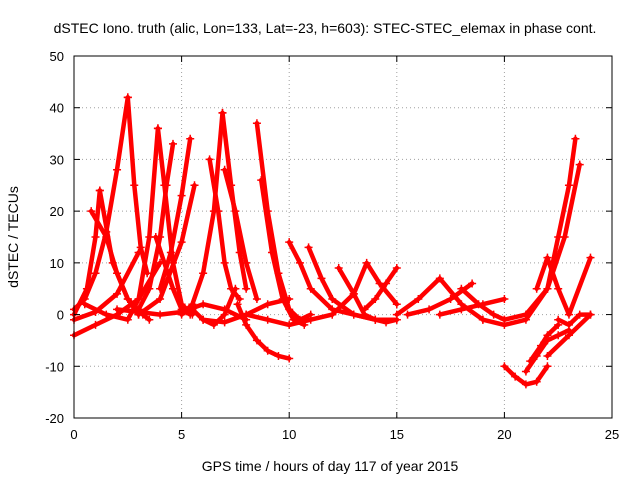 The height and width of the screenshot is (480, 640). I want to click on x-tick-label: 5, so click(181, 434).